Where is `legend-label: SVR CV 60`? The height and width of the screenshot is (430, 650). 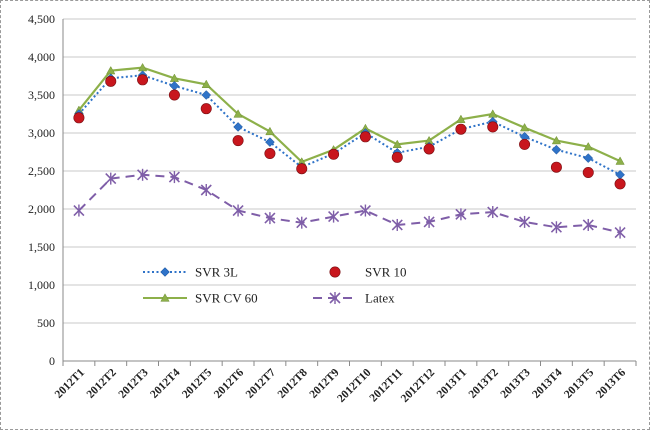 legend-label: SVR CV 60 is located at coordinates (226, 298).